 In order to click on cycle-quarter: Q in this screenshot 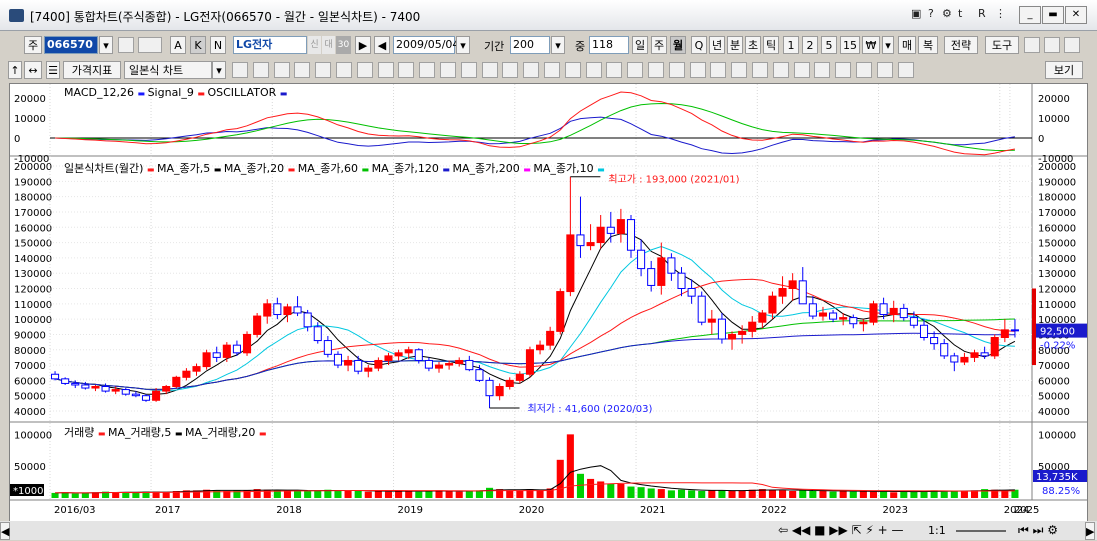, I will do `click(699, 45)`.